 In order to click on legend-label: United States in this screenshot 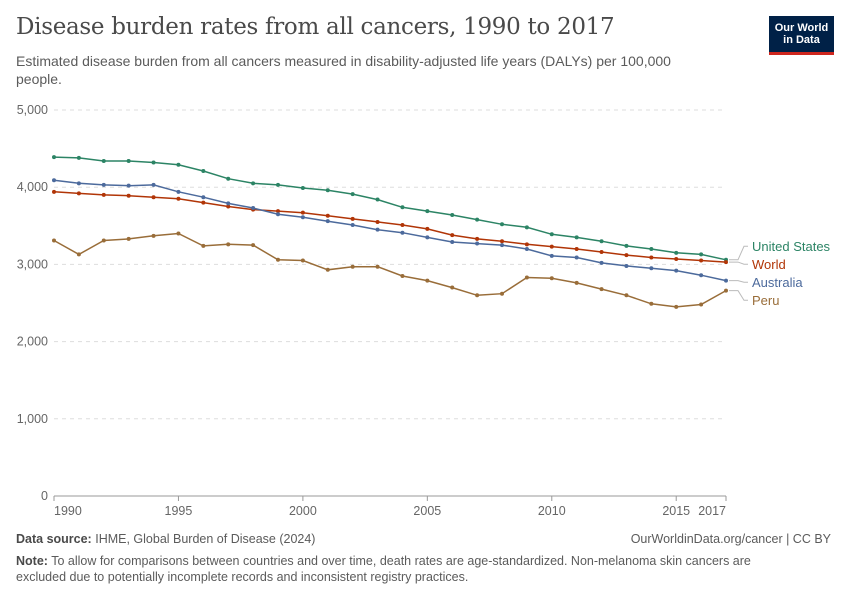, I will do `click(791, 246)`.